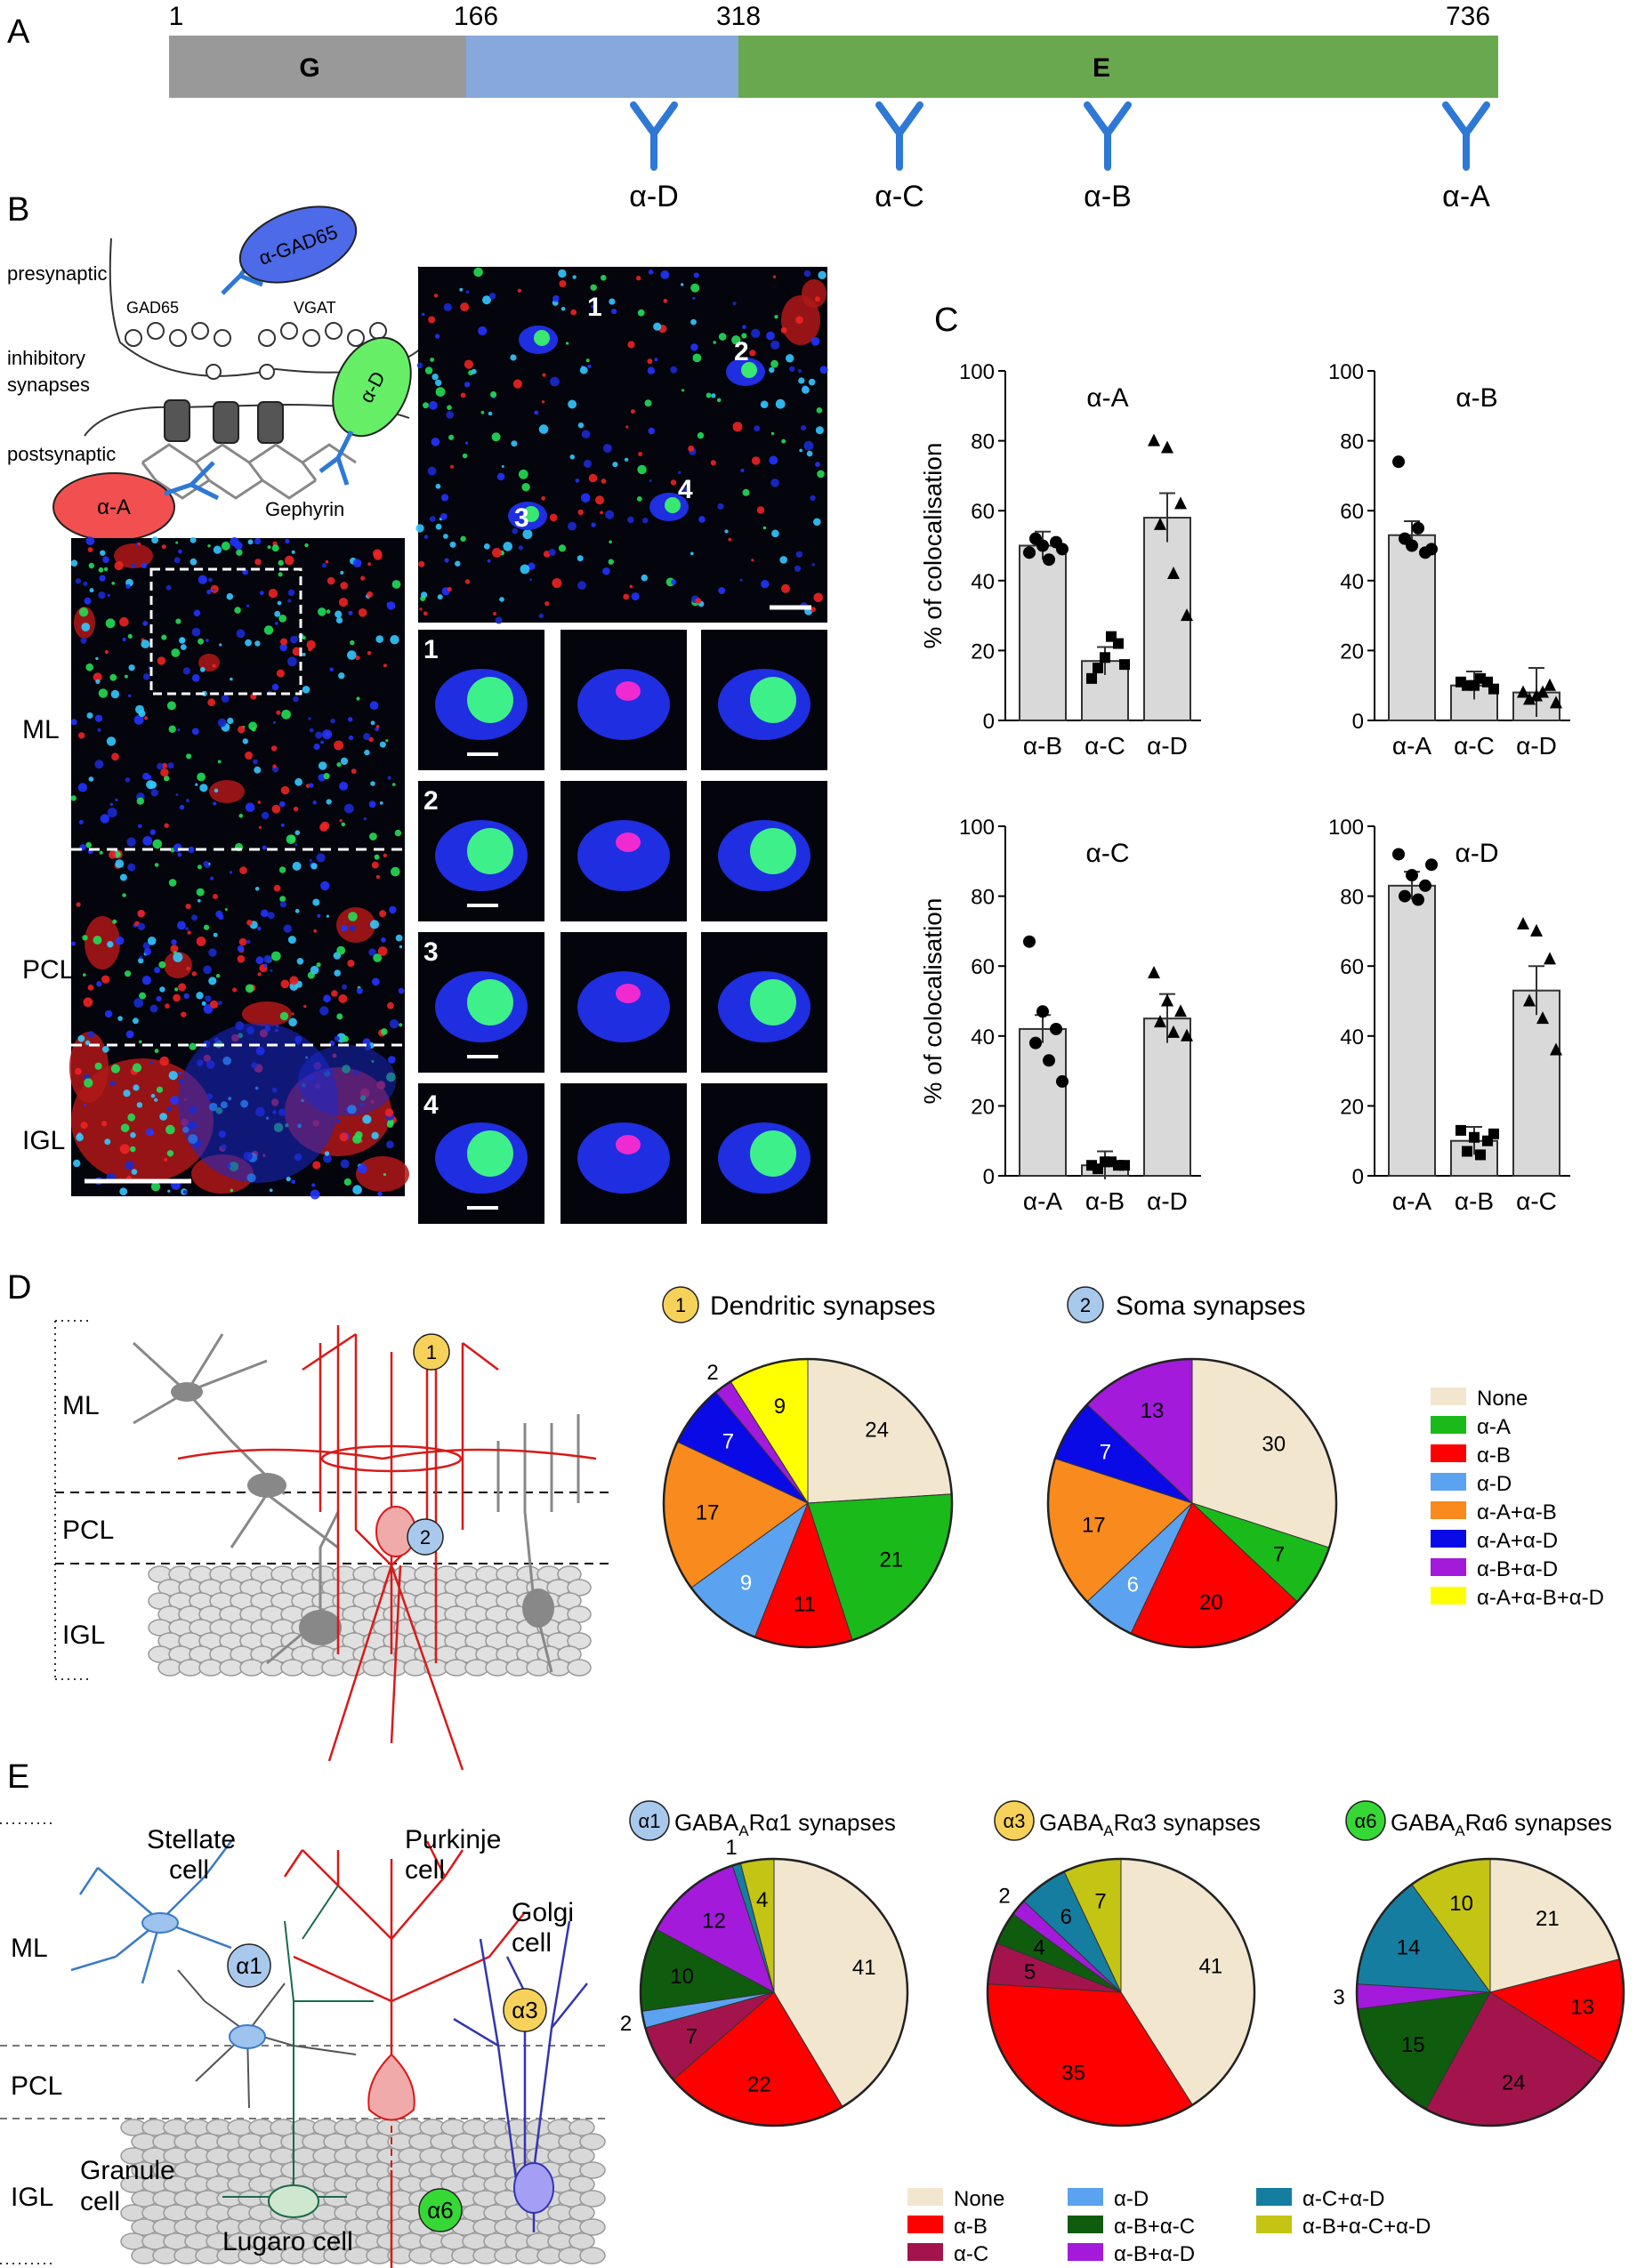  I want to click on y-tick-label: 60, so click(983, 967).